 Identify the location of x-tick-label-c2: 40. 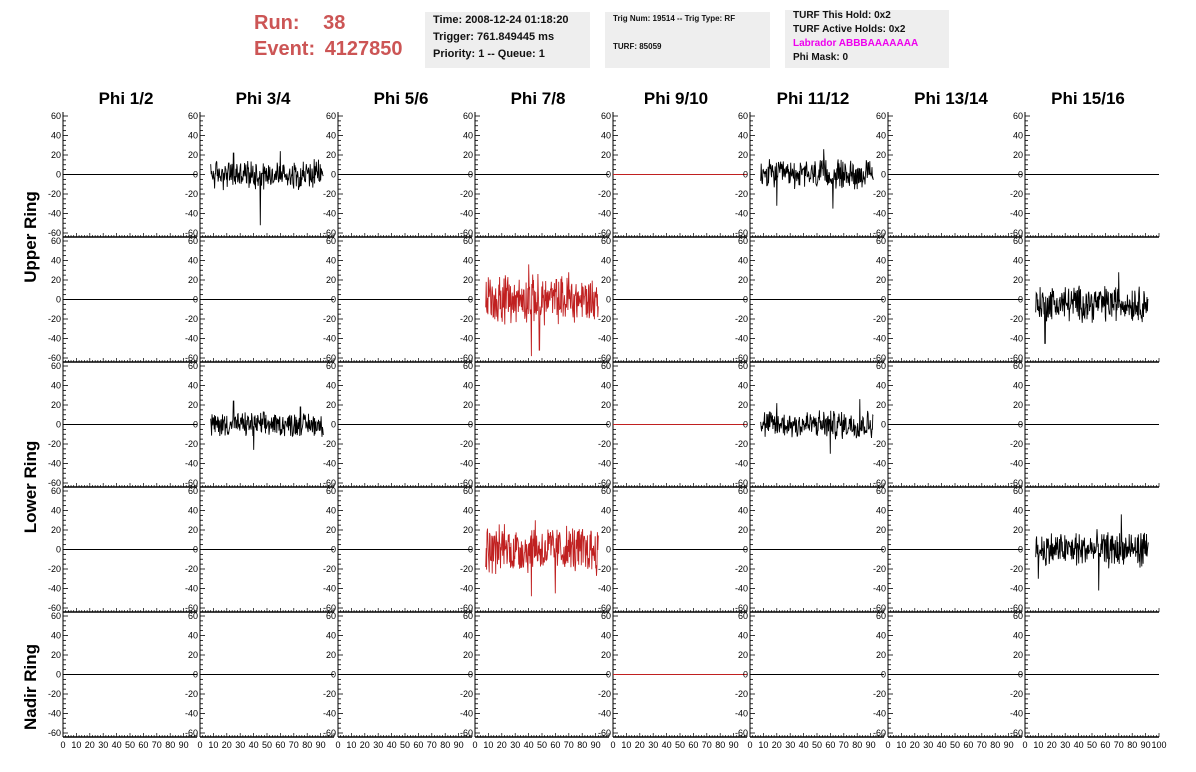
(254, 745).